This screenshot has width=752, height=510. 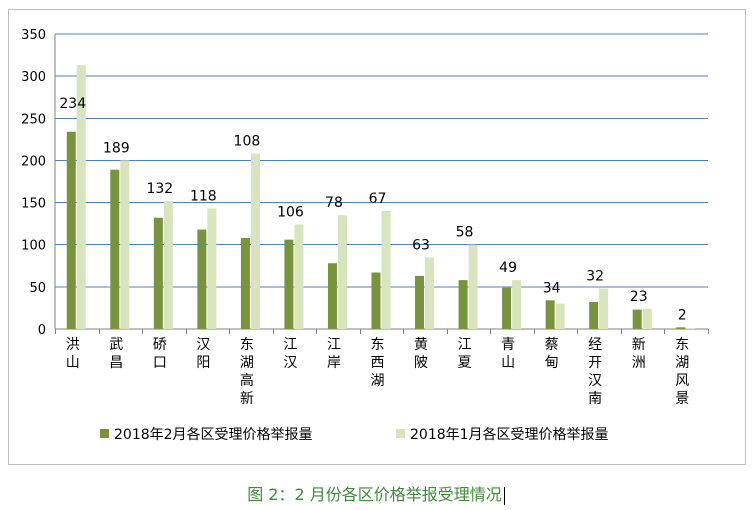 What do you see at coordinates (421, 353) in the screenshot?
I see `x-tick-label: 黄陂` at bounding box center [421, 353].